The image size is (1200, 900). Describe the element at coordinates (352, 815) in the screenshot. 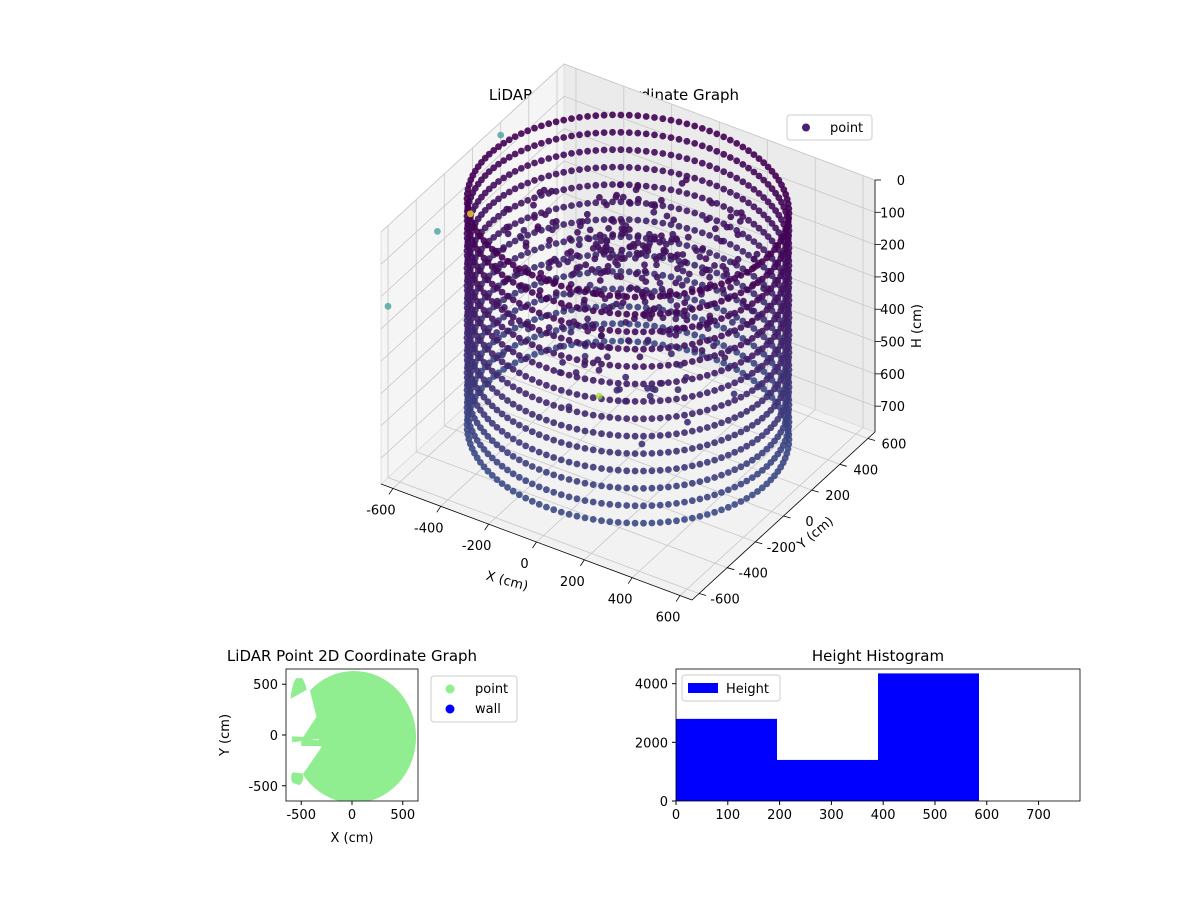

I see `x-tick-label: 0` at that location.